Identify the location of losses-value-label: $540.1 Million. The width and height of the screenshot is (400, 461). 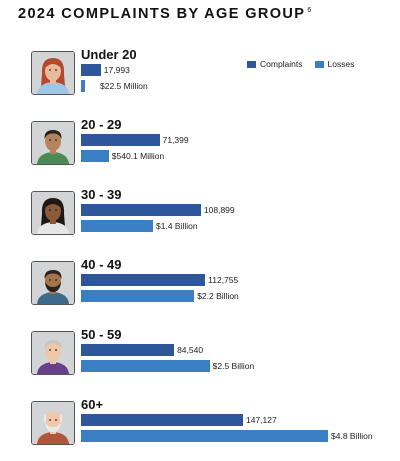
(138, 156).